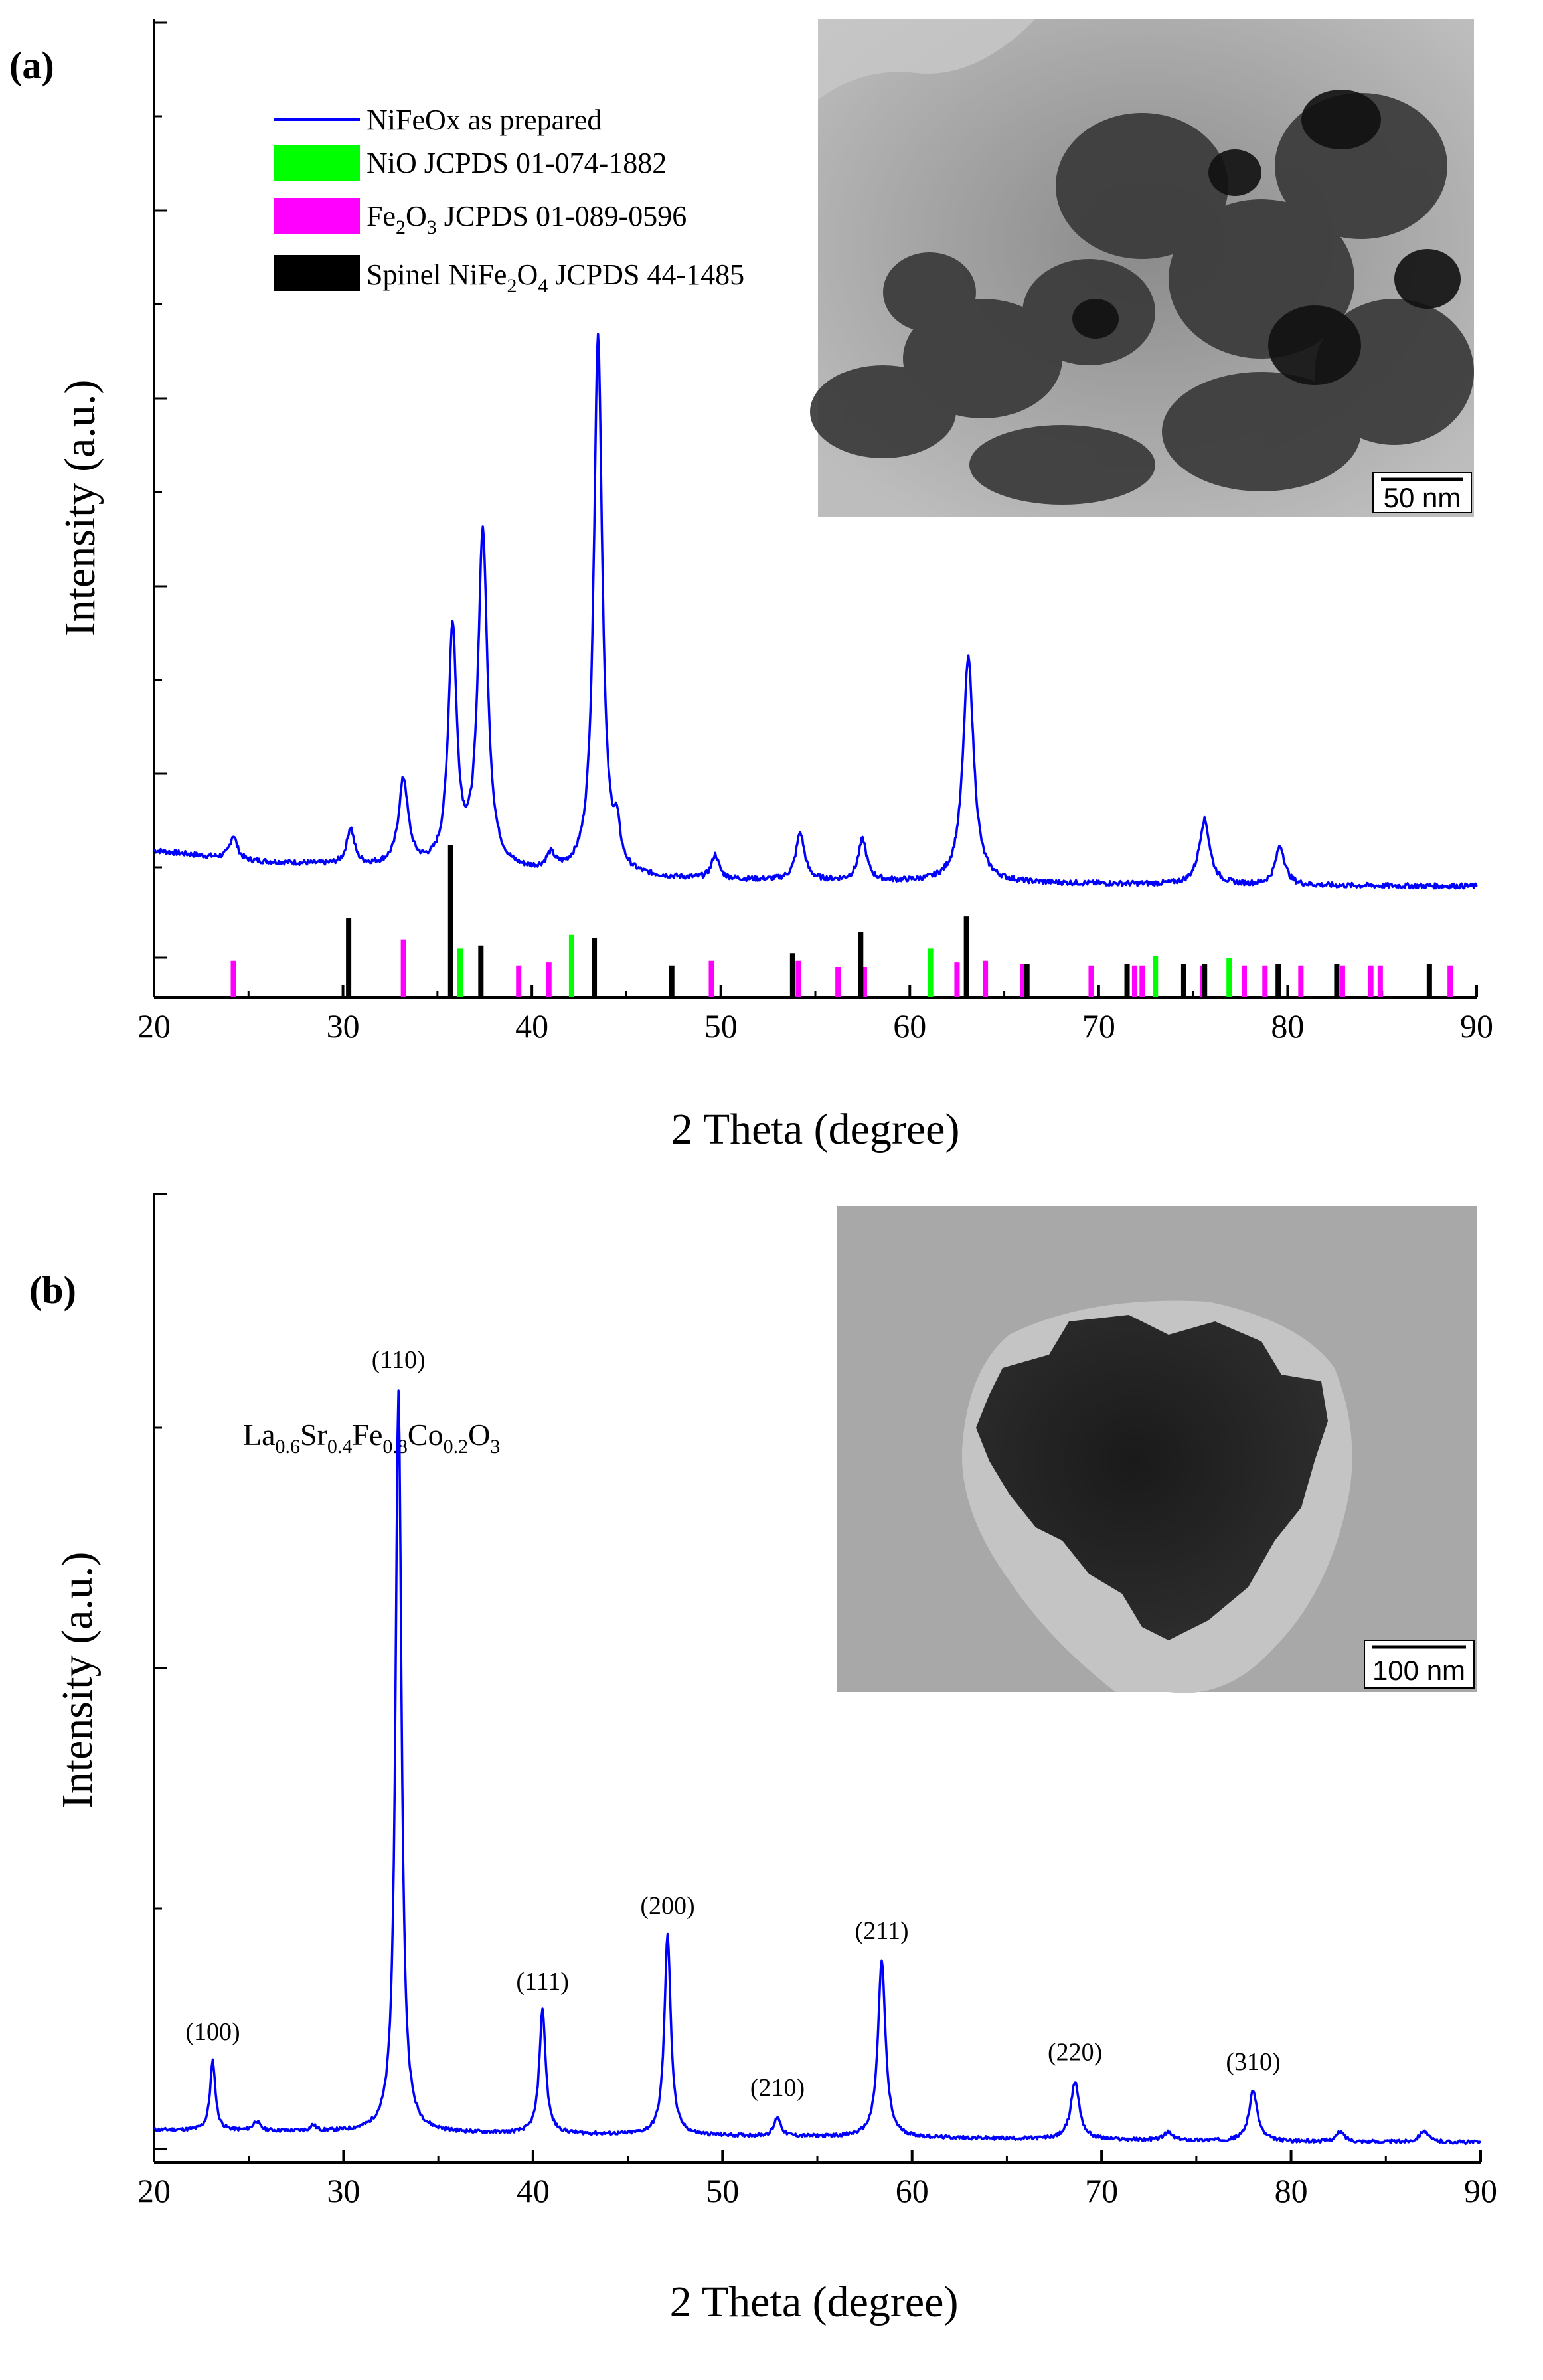 This screenshot has width=1543, height=2380. What do you see at coordinates (77, 1680) in the screenshot?
I see `y-axis-title-b: Intensity (a.u.)` at bounding box center [77, 1680].